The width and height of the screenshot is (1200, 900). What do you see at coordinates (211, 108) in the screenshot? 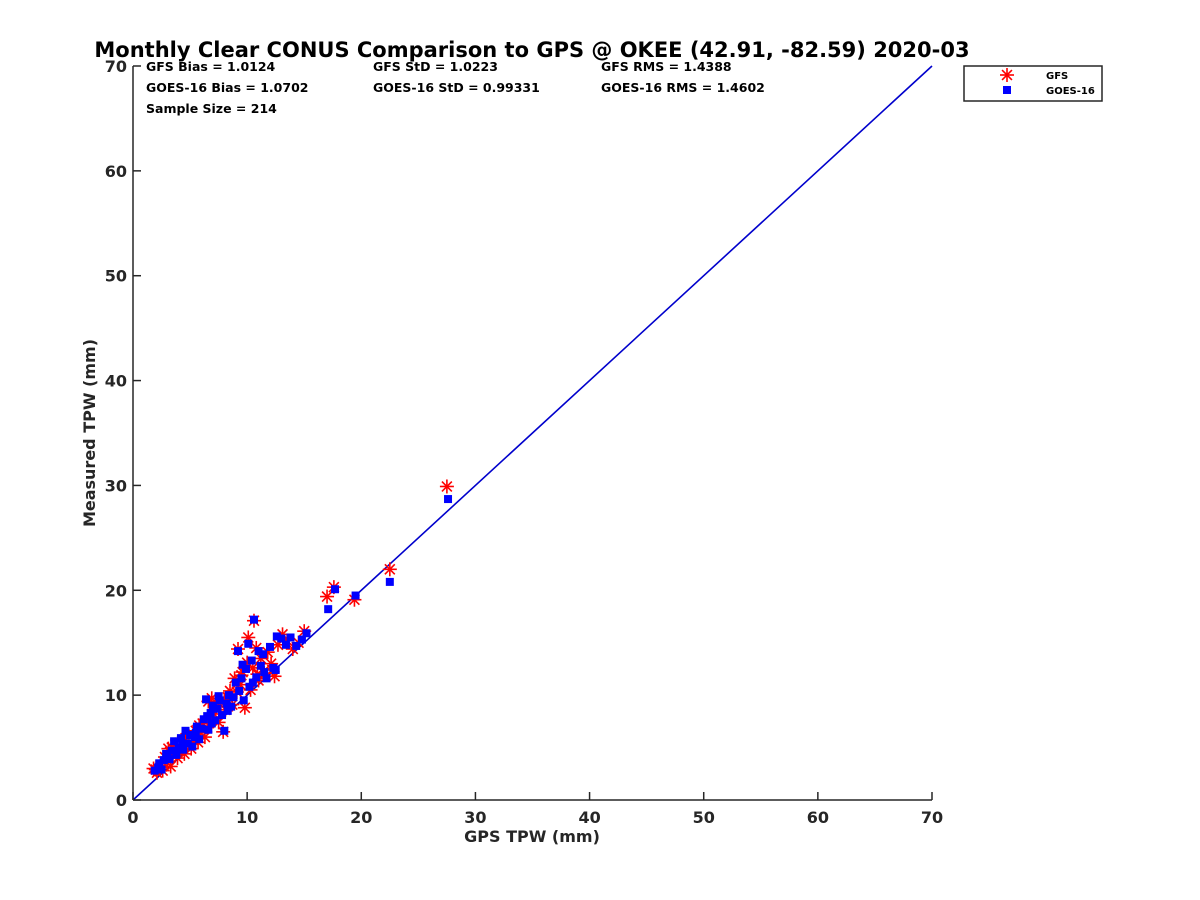
I see `sample-size-label: Sample Size = 214` at bounding box center [211, 108].